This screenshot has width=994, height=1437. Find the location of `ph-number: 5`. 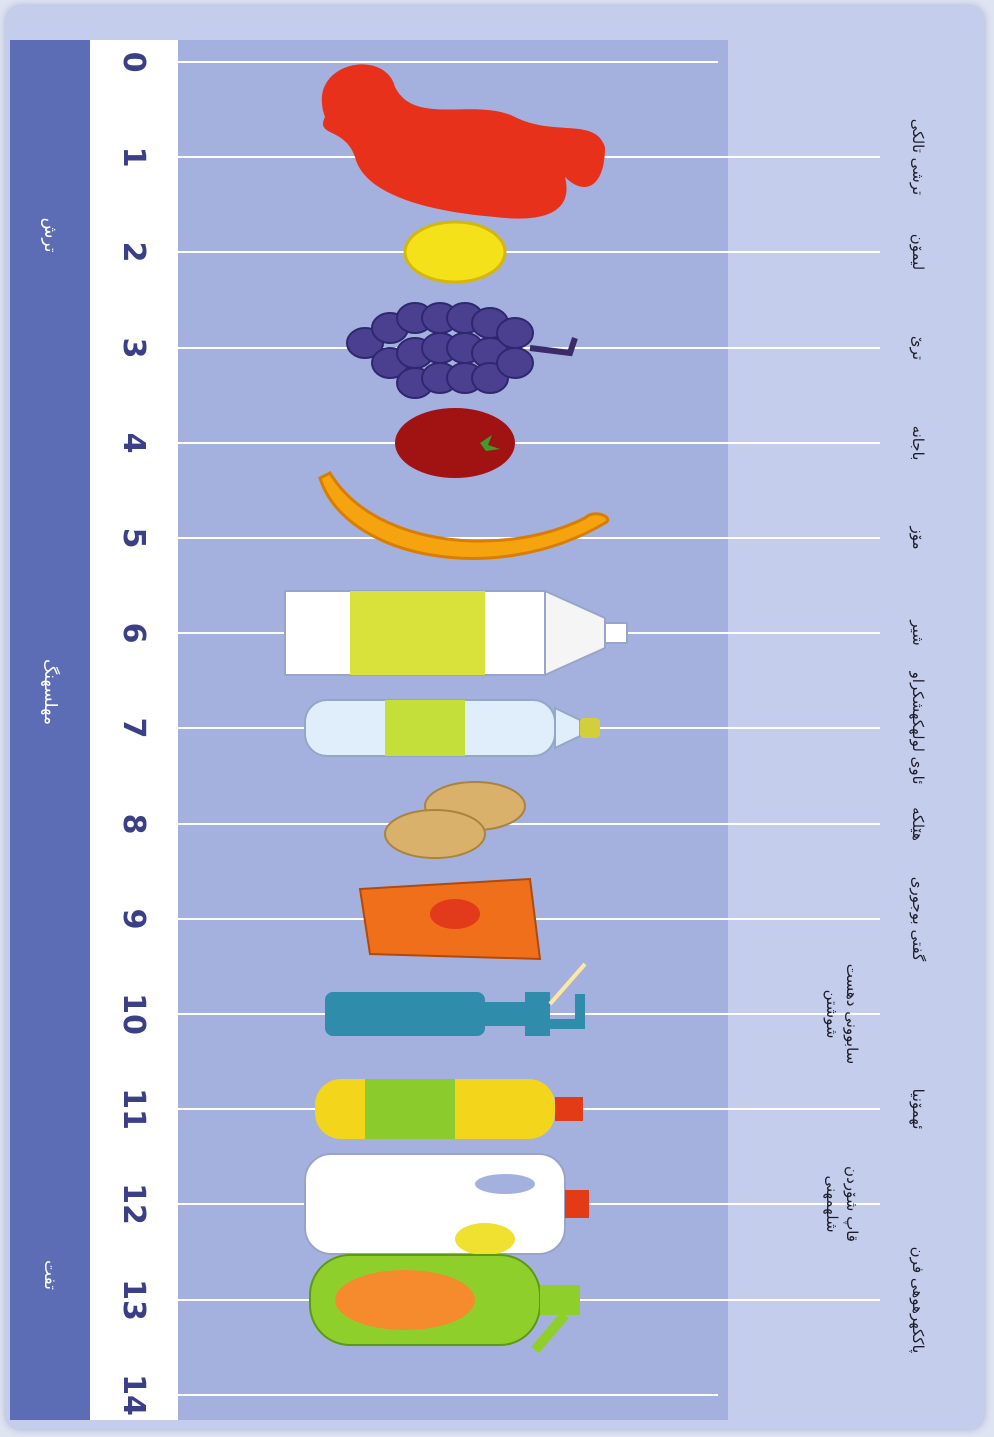

ph-number: 5 is located at coordinates (134, 538).